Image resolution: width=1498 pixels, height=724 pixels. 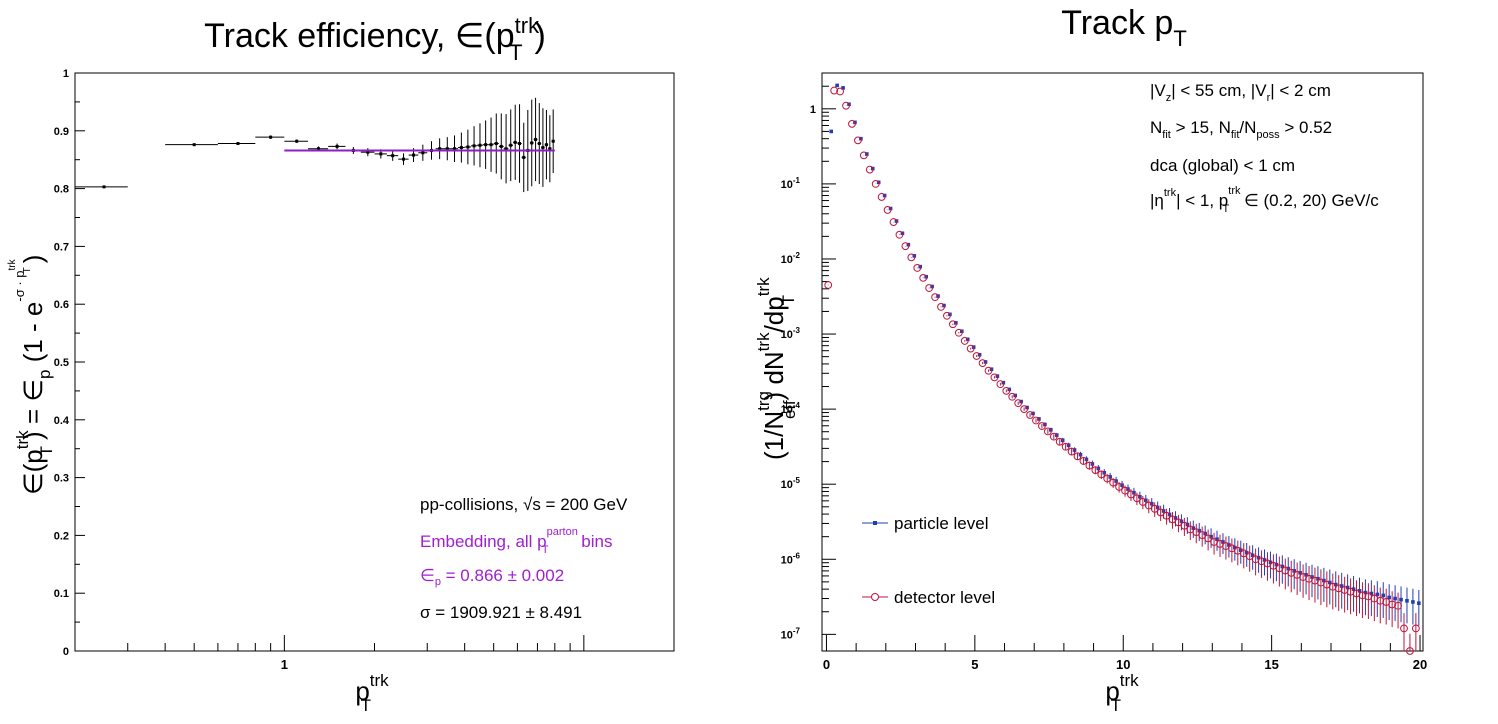 I want to click on efficiency-title: Track efficiency, ∈(ptrk T), so click(x=375, y=39).